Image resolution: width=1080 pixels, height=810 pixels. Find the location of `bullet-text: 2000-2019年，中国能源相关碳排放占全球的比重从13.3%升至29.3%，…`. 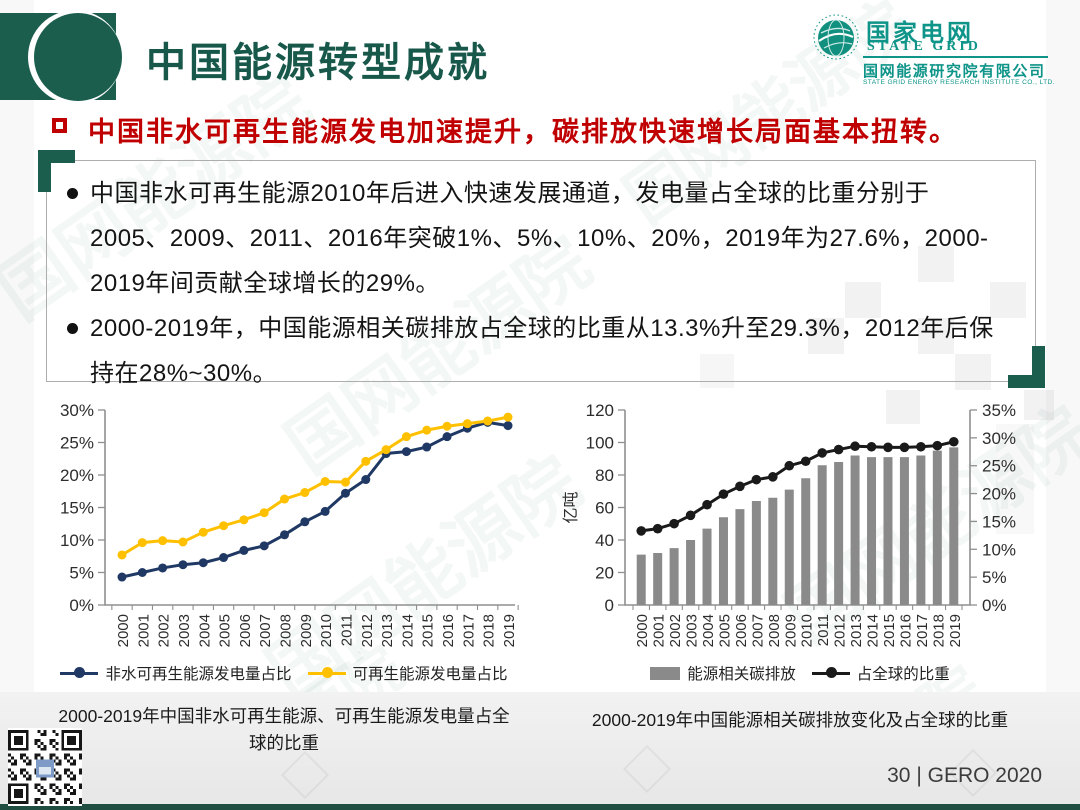

bullet-text: 2000-2019年，中国能源相关碳排放占全球的比重从13.3%升至29.3%，… is located at coordinates (542, 351).